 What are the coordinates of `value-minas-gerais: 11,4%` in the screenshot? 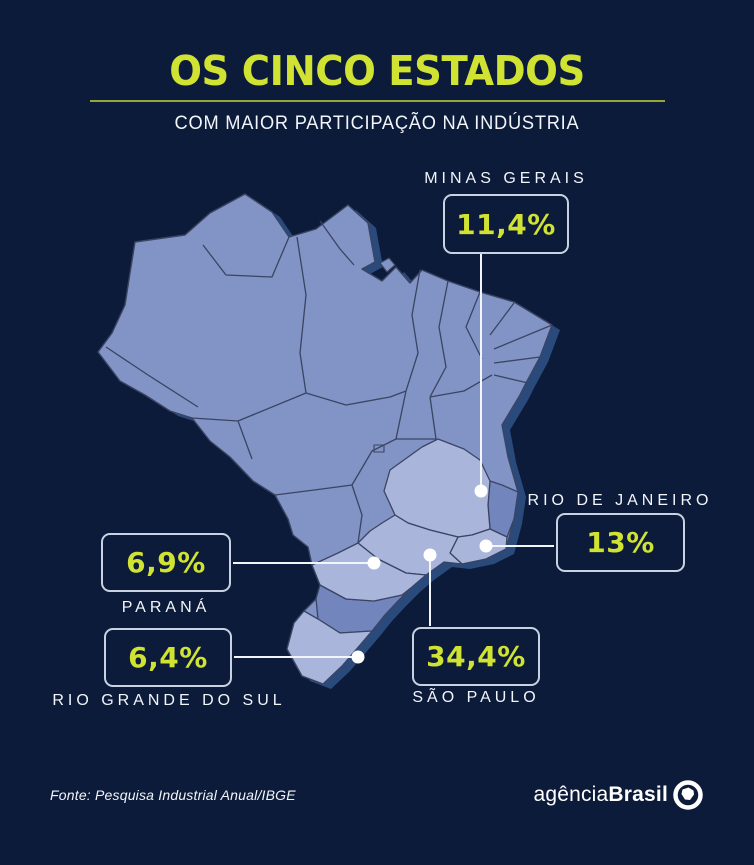 It's located at (506, 224).